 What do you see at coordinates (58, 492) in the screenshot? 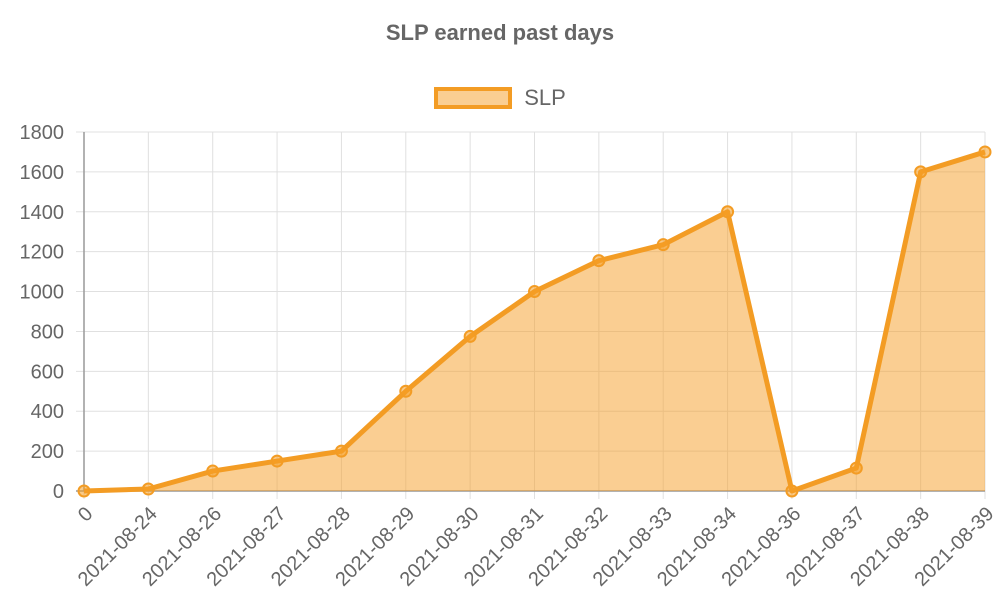
I see `y-tick-label: 0` at bounding box center [58, 492].